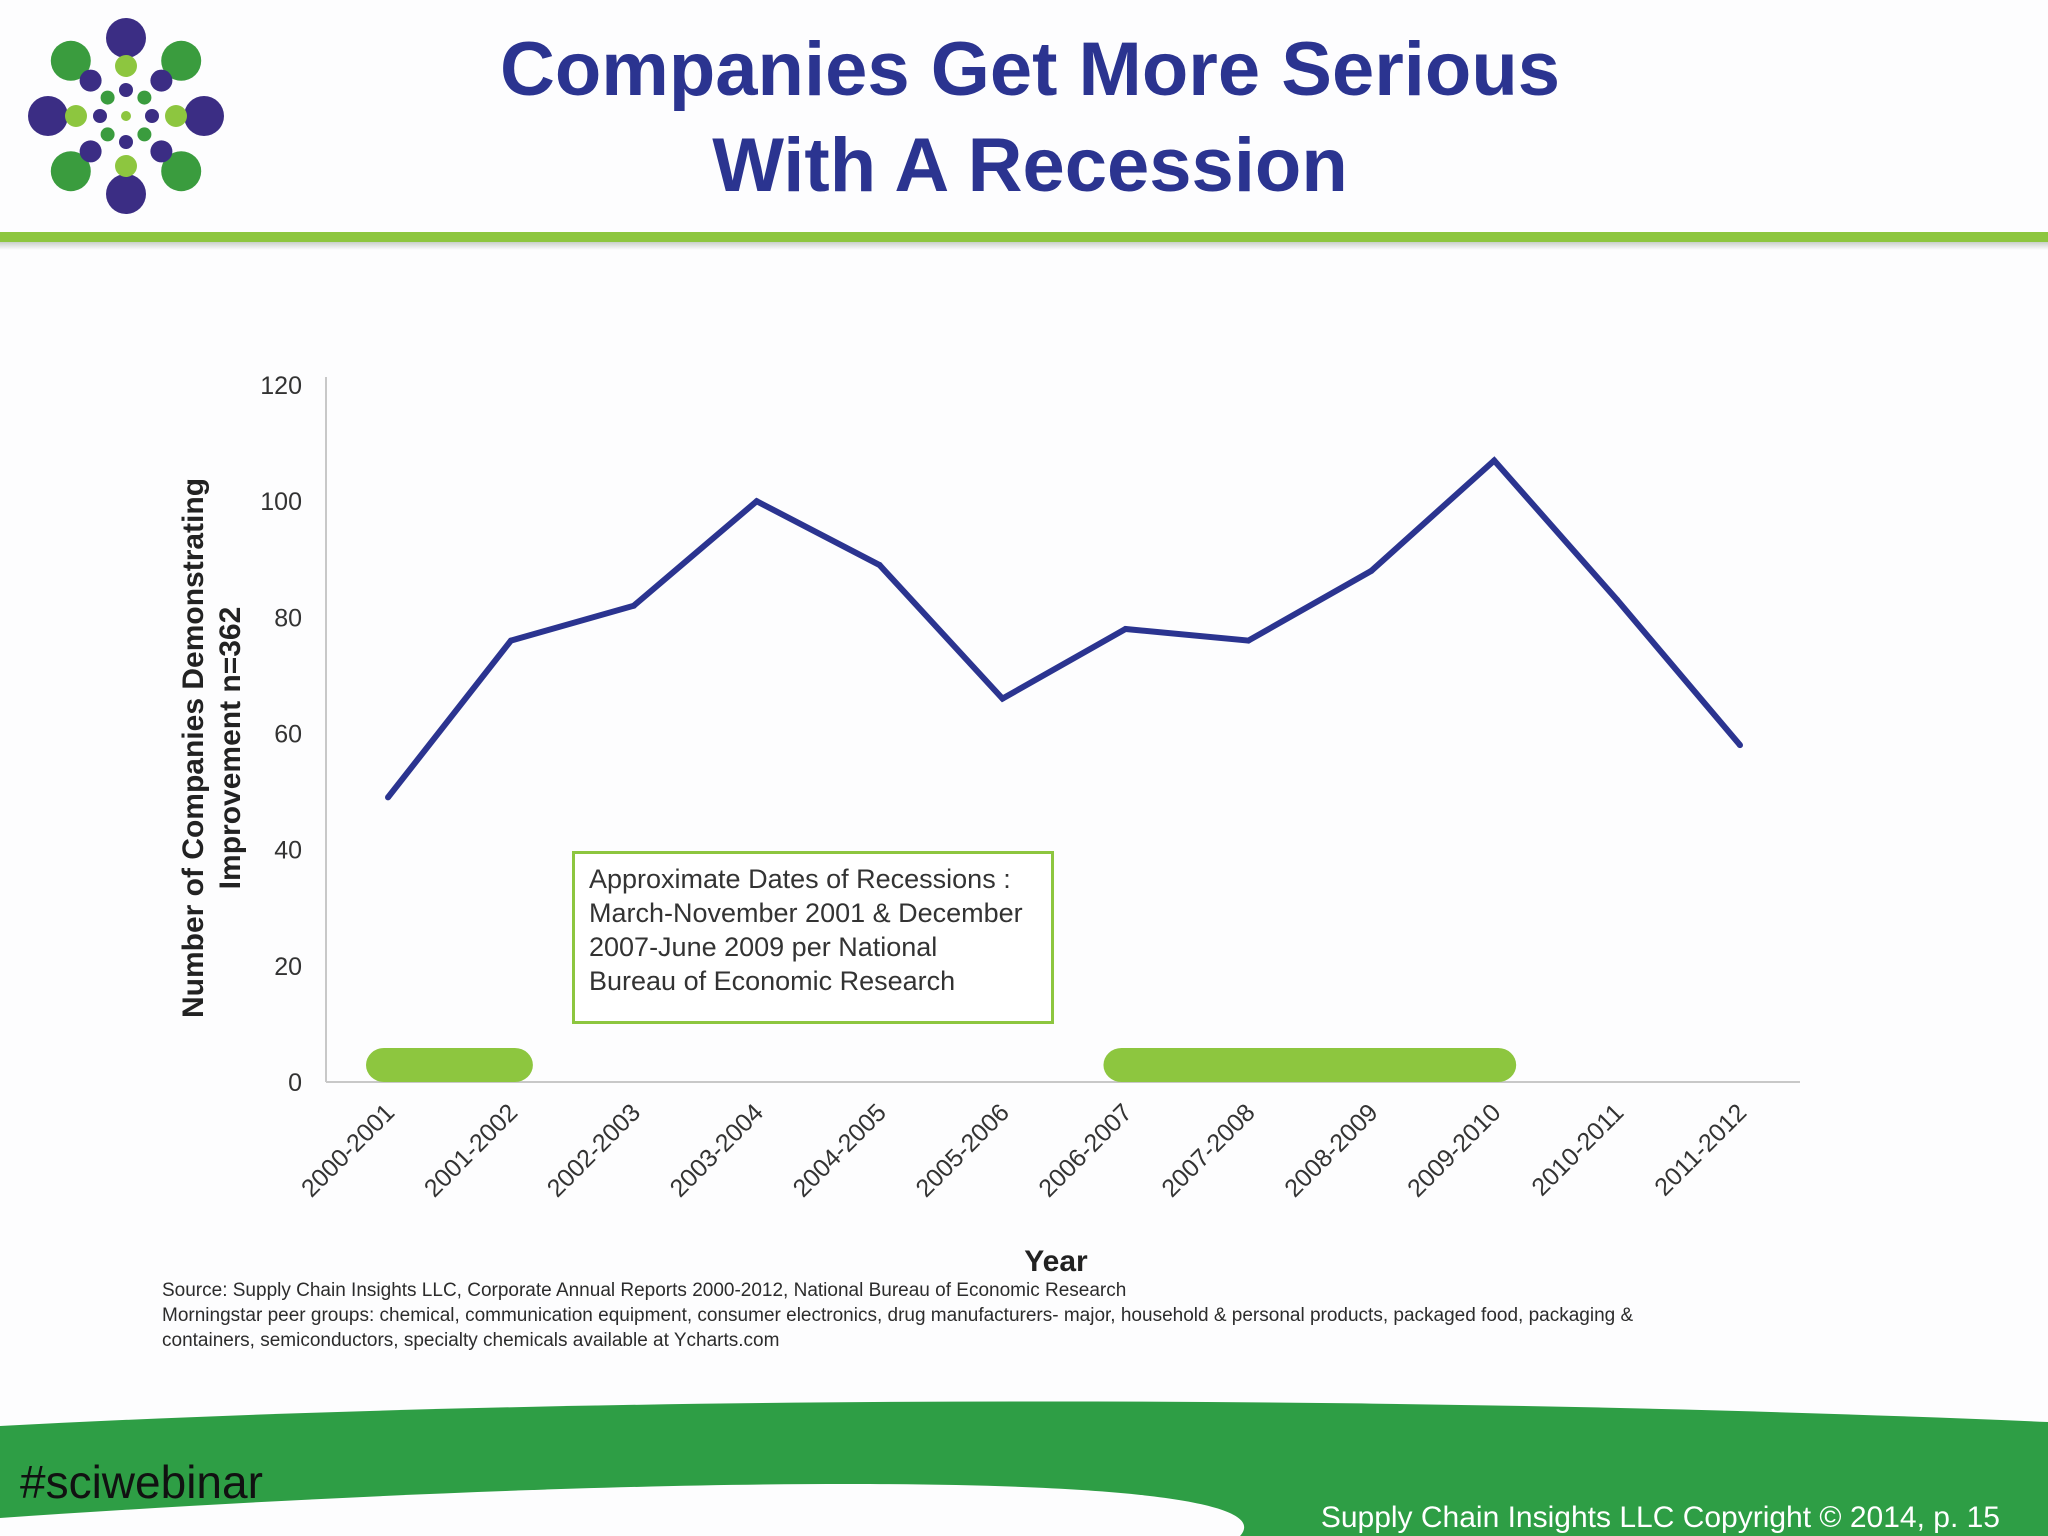 The width and height of the screenshot is (2048, 1536). What do you see at coordinates (281, 386) in the screenshot?
I see `y-tick-label: 120` at bounding box center [281, 386].